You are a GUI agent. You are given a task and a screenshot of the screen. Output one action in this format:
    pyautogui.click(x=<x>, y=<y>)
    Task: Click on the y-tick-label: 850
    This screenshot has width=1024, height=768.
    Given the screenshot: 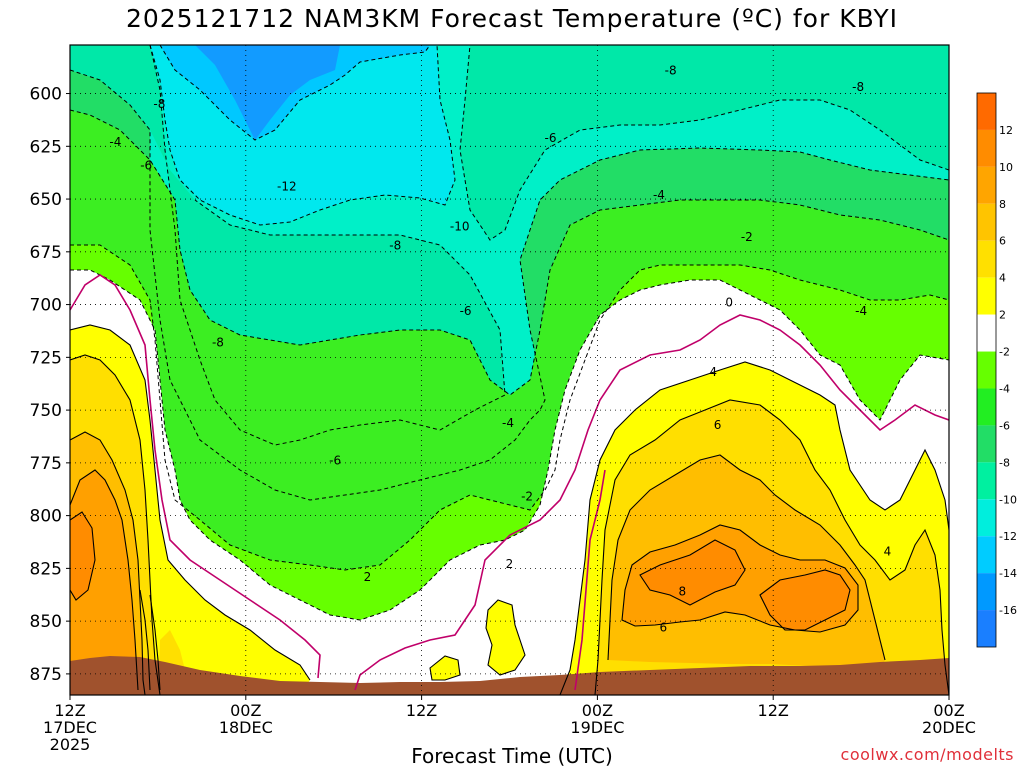 What is the action you would take?
    pyautogui.click(x=46, y=622)
    